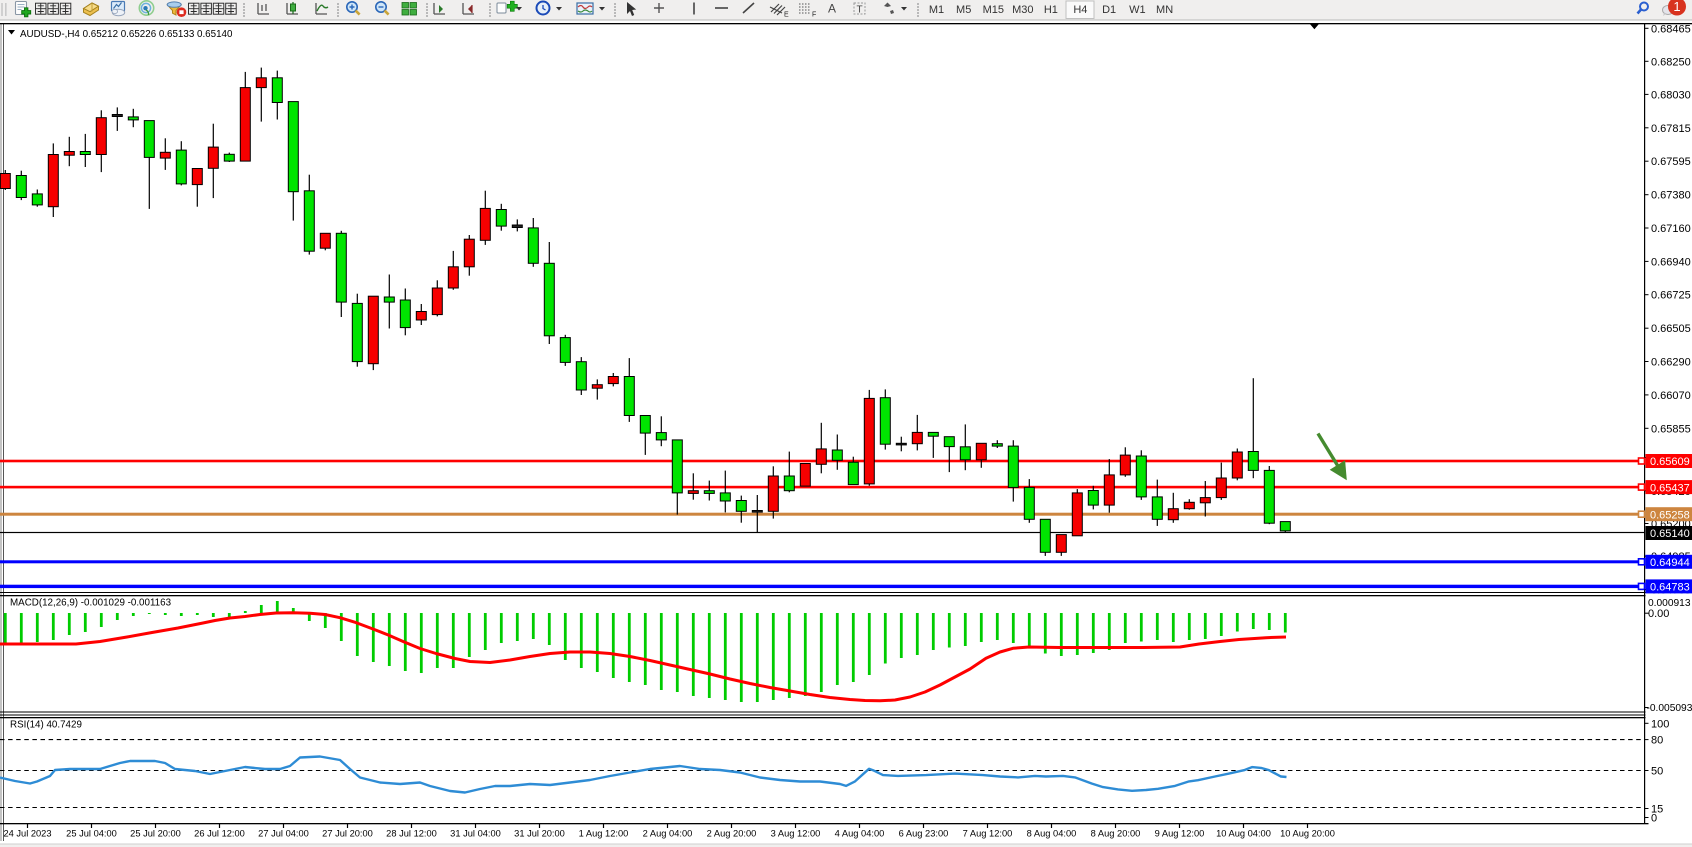 This screenshot has height=847, width=1692. Describe the element at coordinates (1671, 363) in the screenshot. I see `svg-text: 0.66290` at that location.